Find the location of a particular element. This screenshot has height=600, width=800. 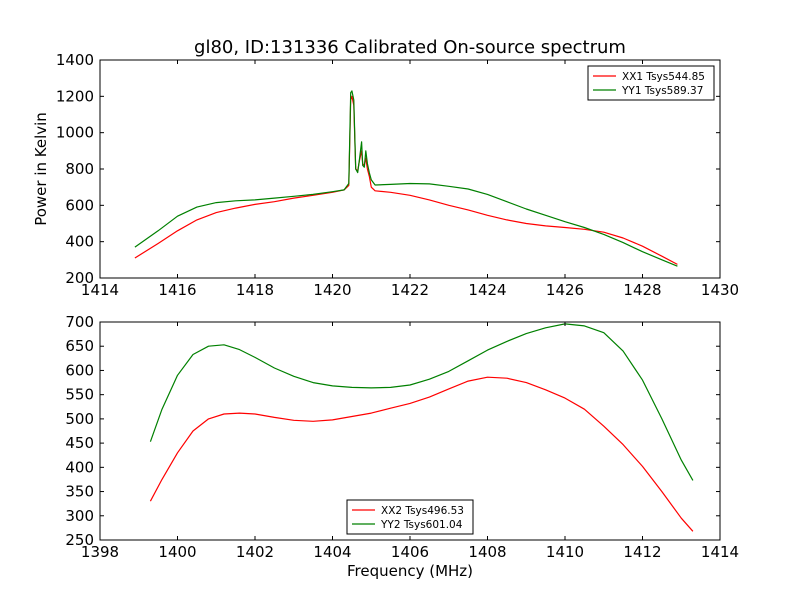

x-tick-label: 1402 is located at coordinates (255, 552).